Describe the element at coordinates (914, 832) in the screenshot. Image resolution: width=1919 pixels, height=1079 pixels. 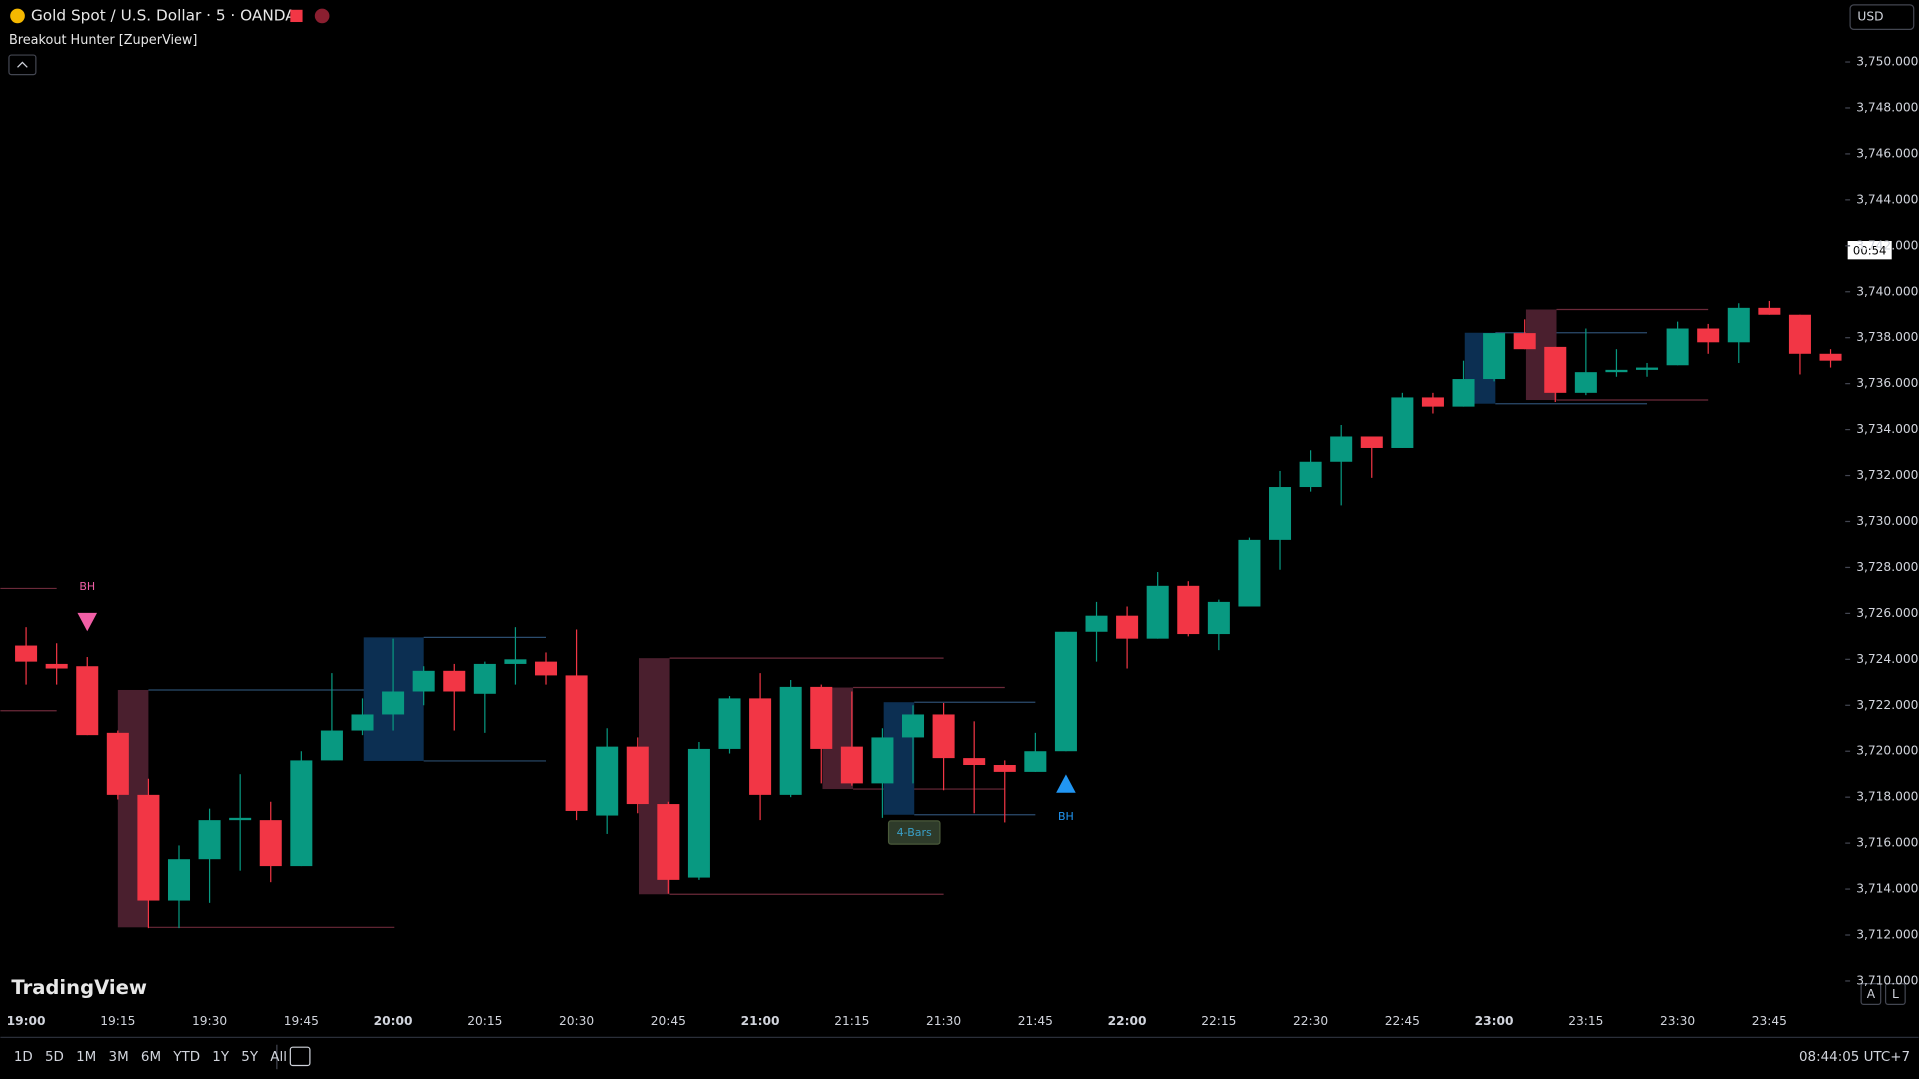
I see `bars-label-box` at that location.